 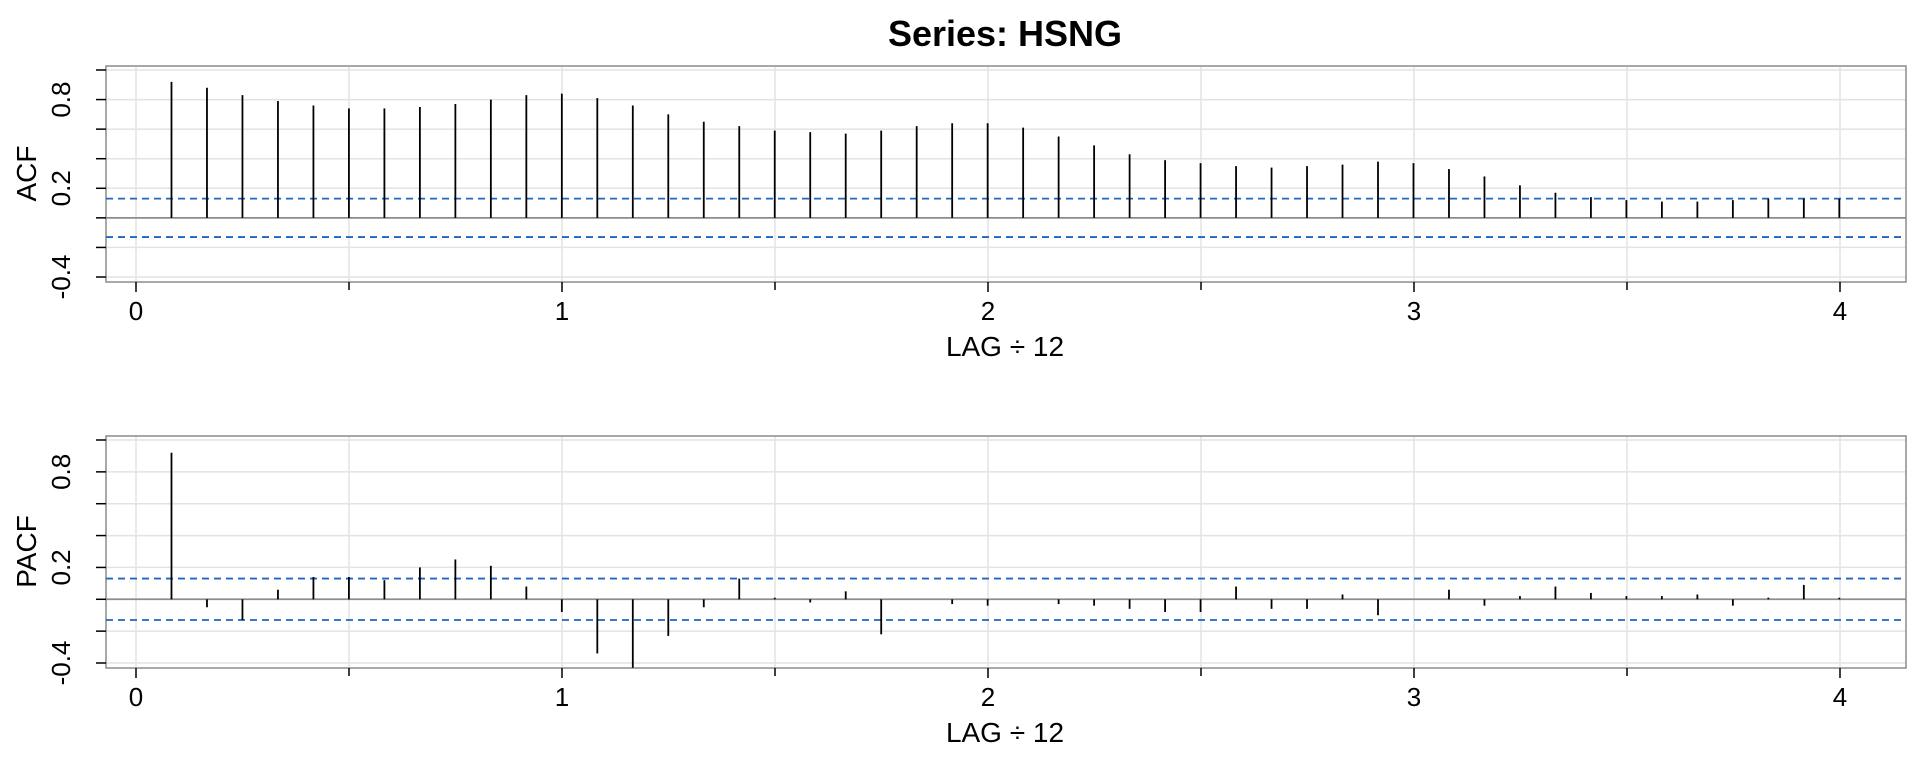 I want to click on y-axis-label: ACF, so click(x=26, y=174).